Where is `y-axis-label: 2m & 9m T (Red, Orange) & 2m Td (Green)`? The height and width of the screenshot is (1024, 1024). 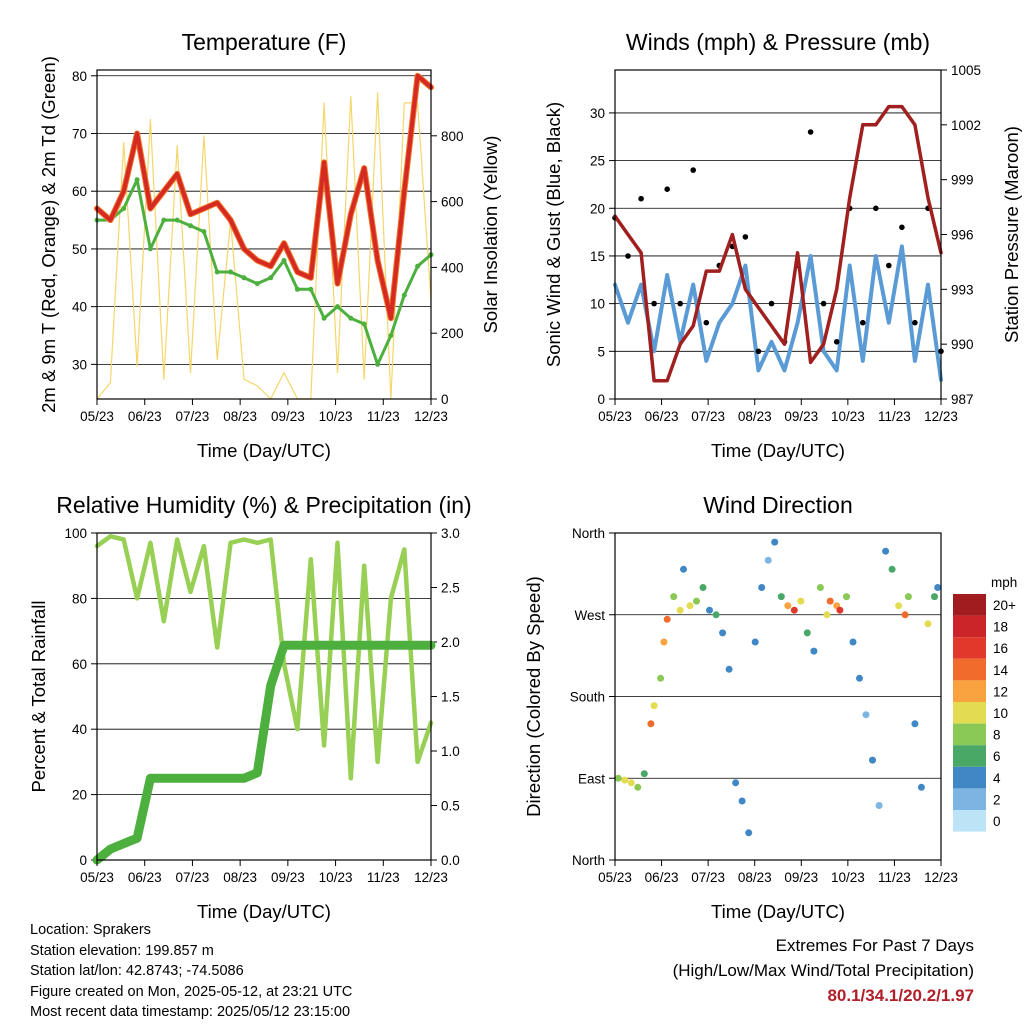 y-axis-label: 2m & 9m T (Red, Orange) & 2m Td (Green) is located at coordinates (48, 234).